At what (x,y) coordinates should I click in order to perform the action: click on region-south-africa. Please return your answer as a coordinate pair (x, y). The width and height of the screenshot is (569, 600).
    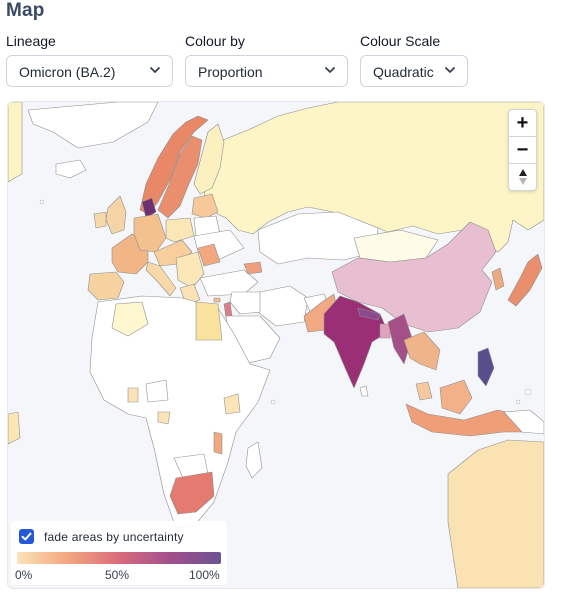
    Looking at the image, I should click on (192, 493).